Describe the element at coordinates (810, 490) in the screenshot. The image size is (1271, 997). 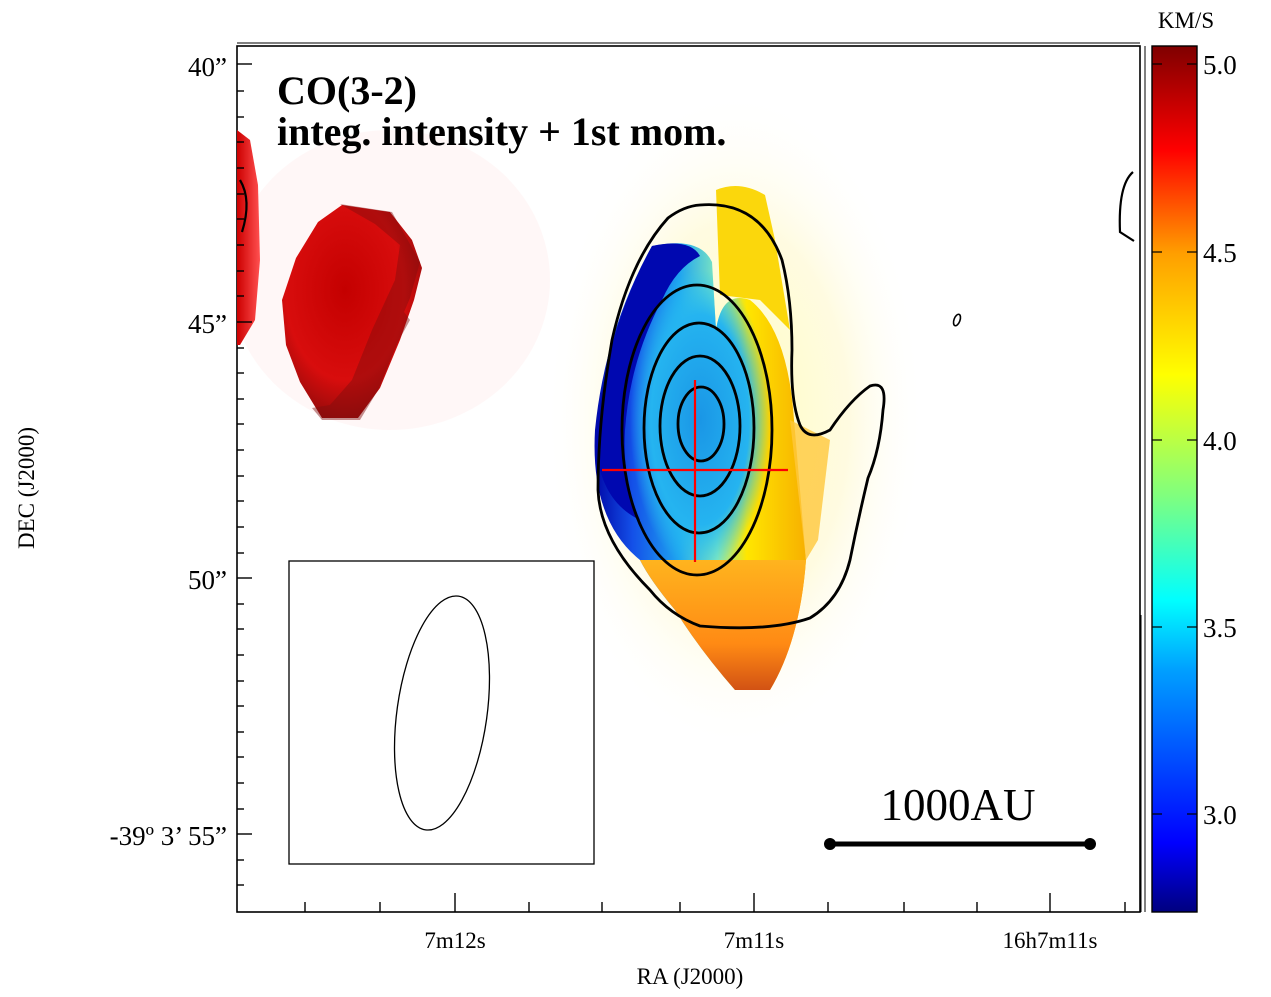
I see `east-orange-edge` at that location.